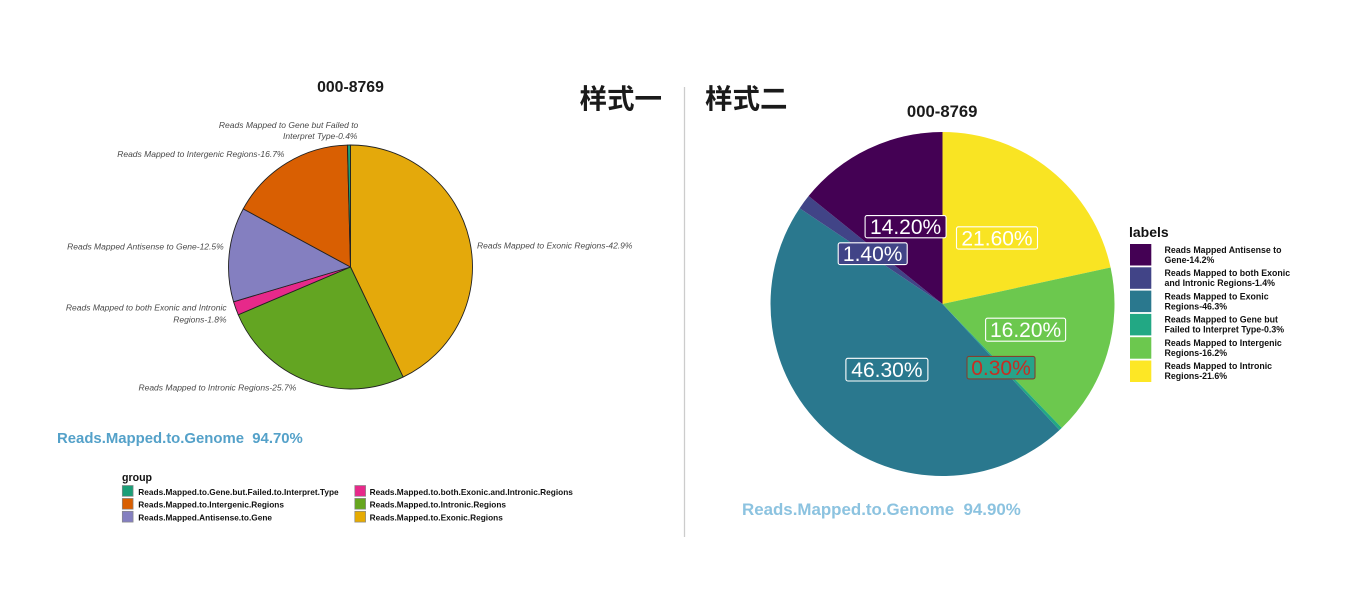  What do you see at coordinates (217, 388) in the screenshot?
I see `svg-text:Reads Mapped to Intronic Regio: Reads Mapped to Intronic Regions-25.7%` at bounding box center [217, 388].